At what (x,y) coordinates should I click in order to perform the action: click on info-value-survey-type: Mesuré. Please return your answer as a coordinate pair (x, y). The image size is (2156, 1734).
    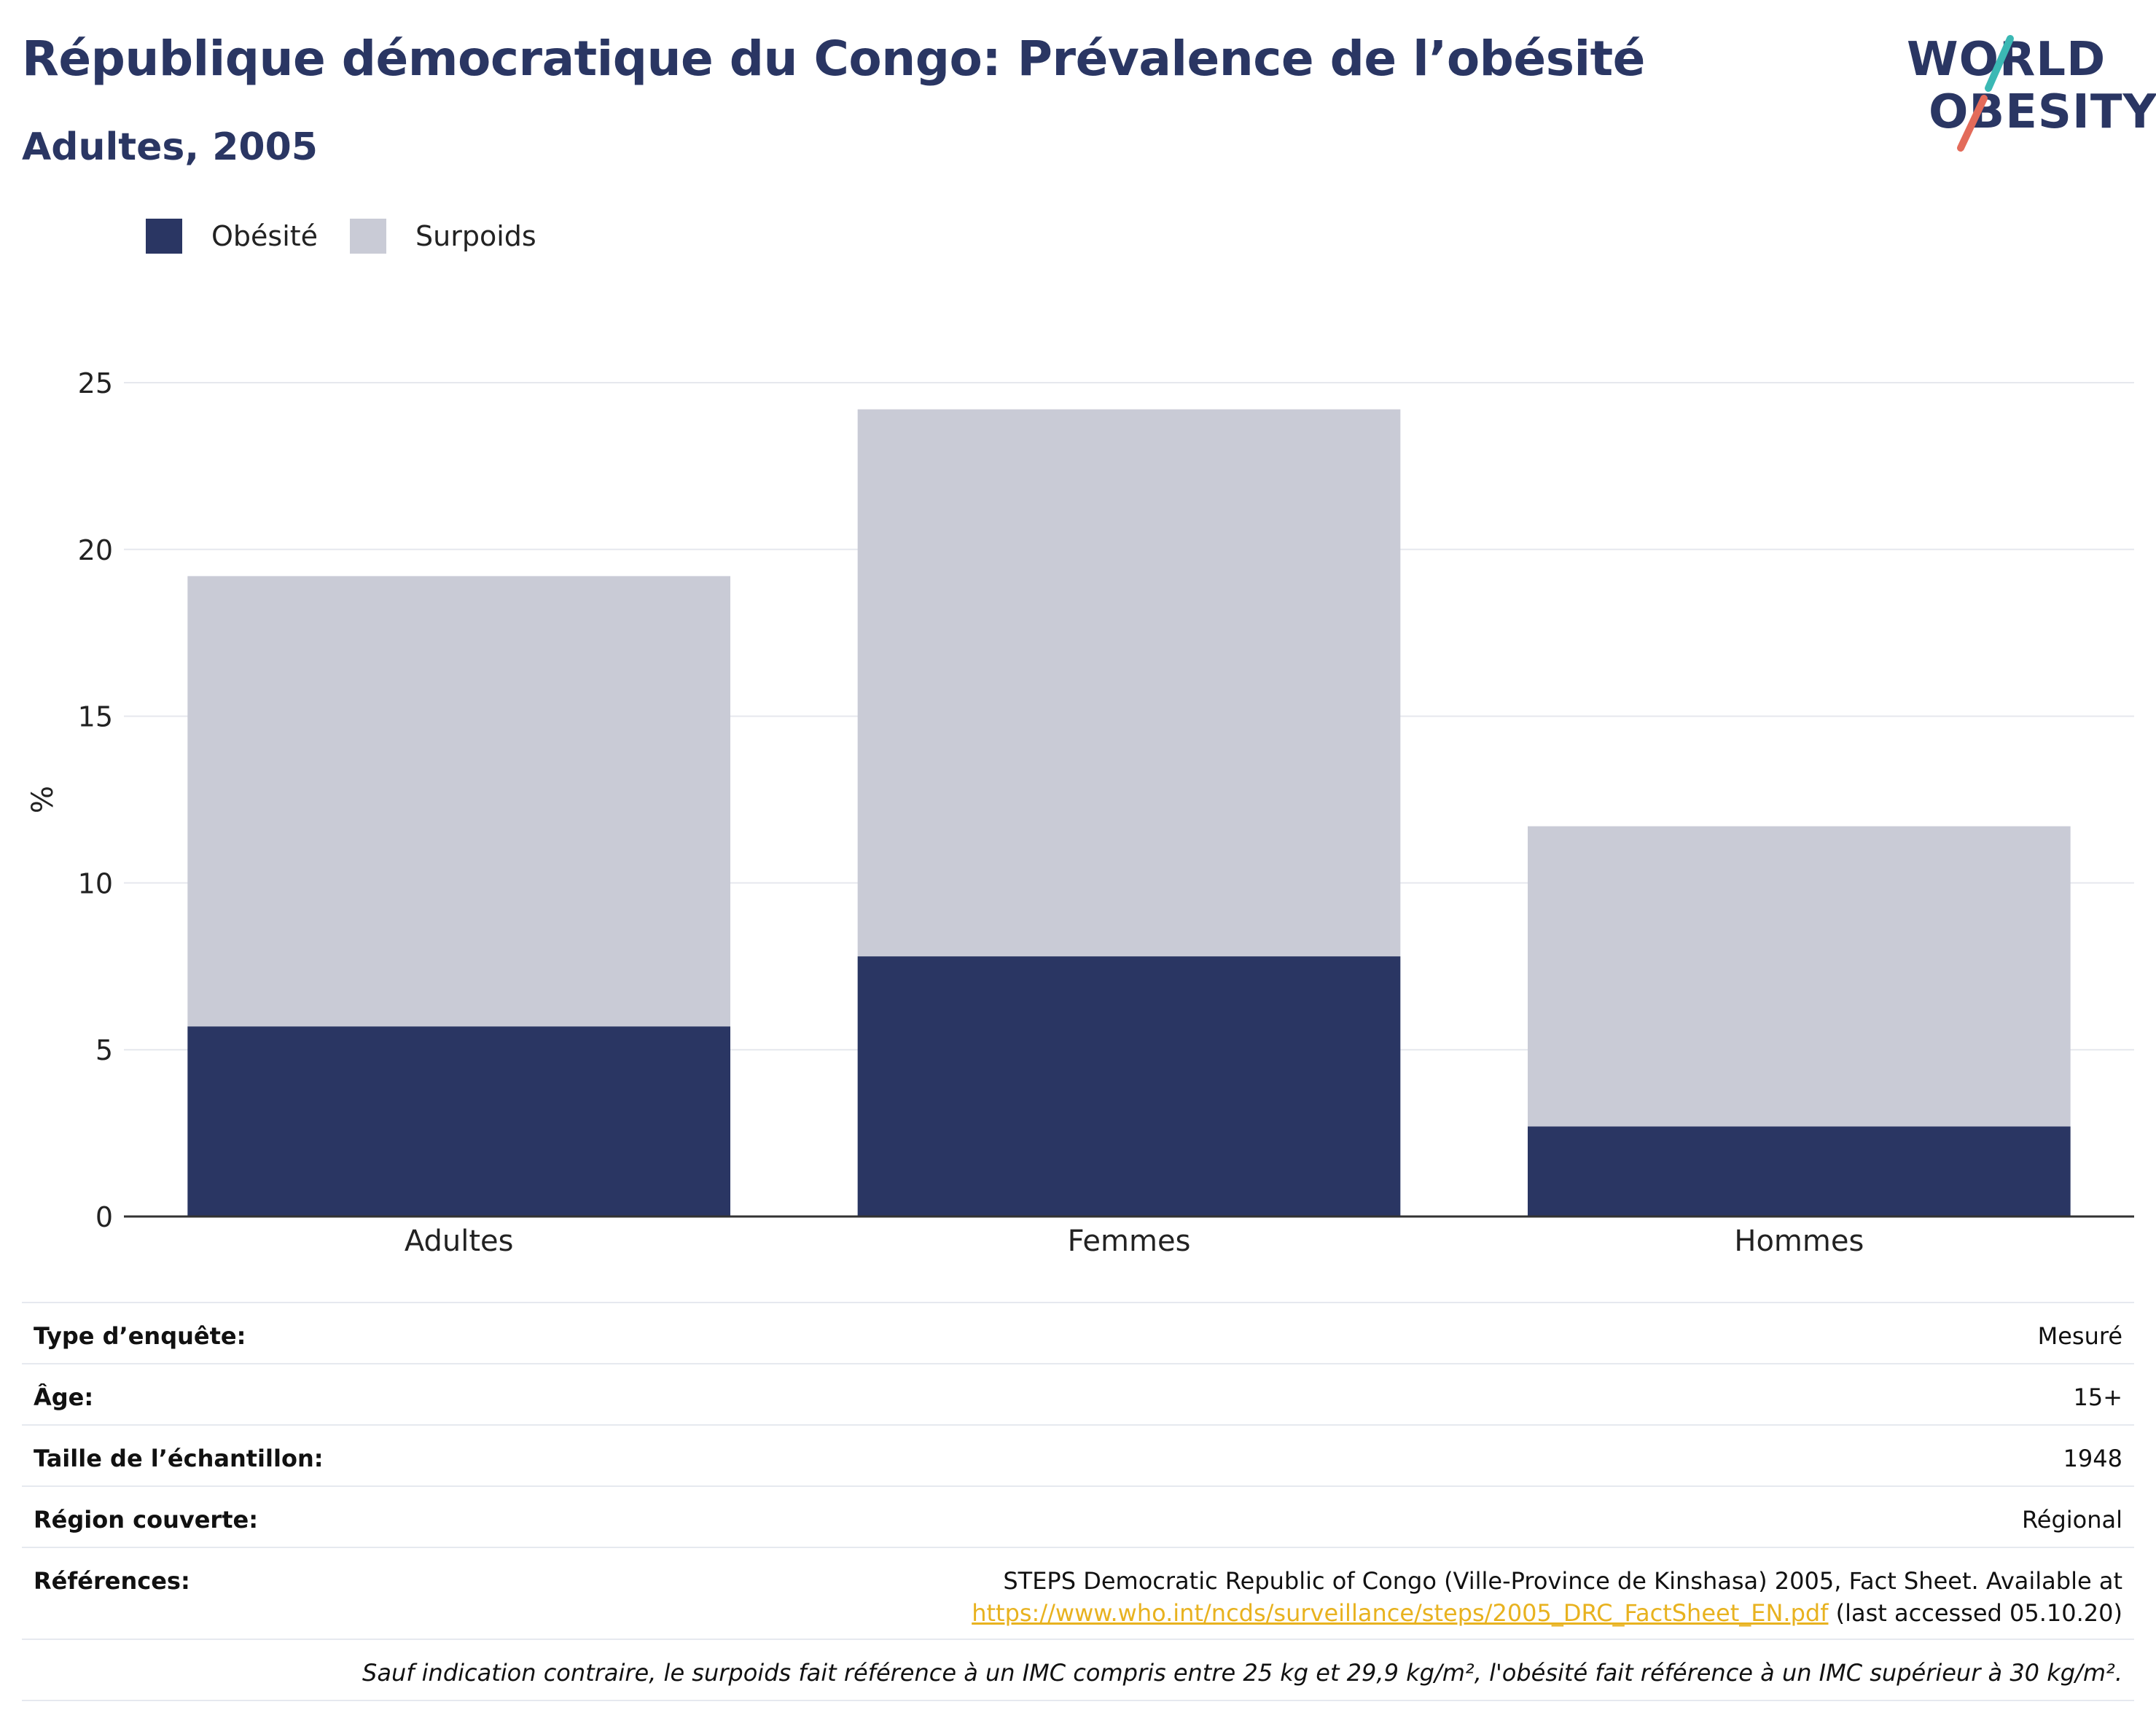
    Looking at the image, I should click on (2080, 1336).